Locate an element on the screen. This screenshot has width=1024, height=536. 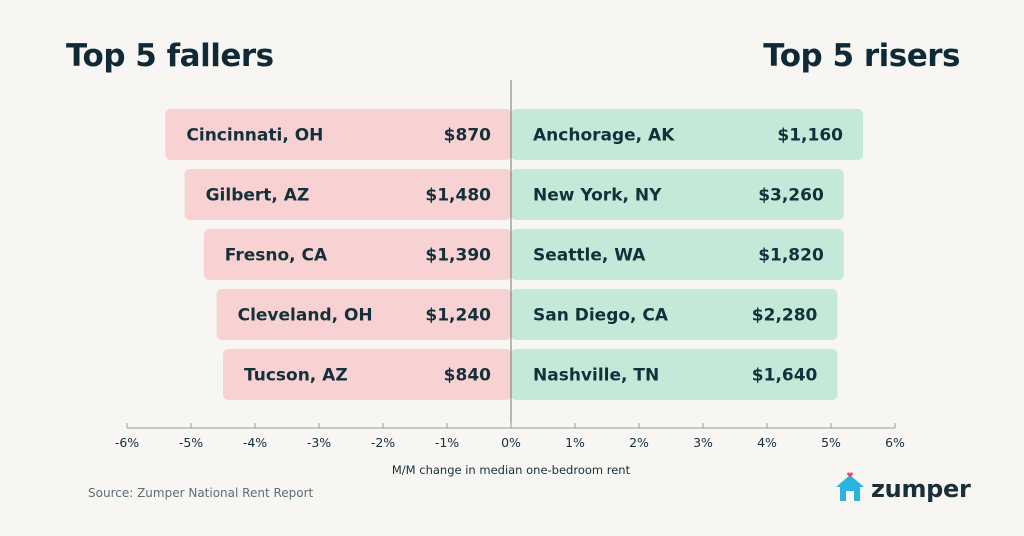
house-heart-icon is located at coordinates (850, 489).